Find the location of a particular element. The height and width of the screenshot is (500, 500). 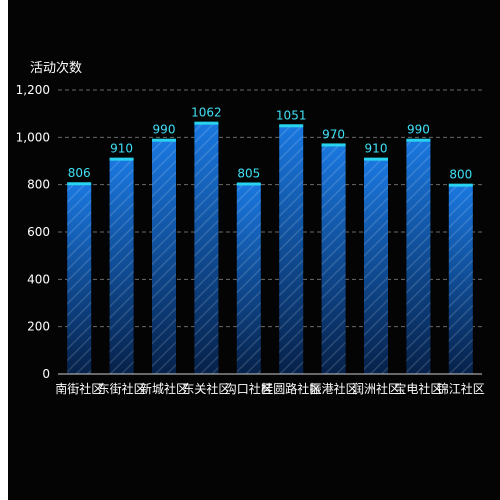

y-axis-ticks: 0 200 400 600 800 1,000 1,200 is located at coordinates (33, 232).